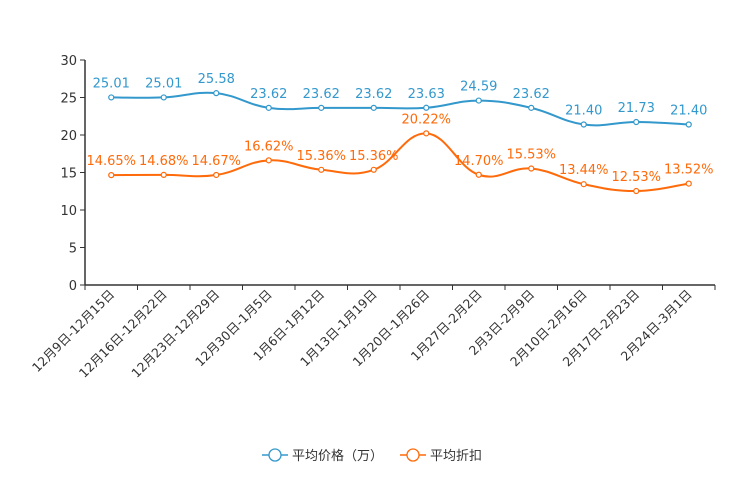 The height and width of the screenshot is (500, 744). I want to click on data-label: 13.52%, so click(689, 170).